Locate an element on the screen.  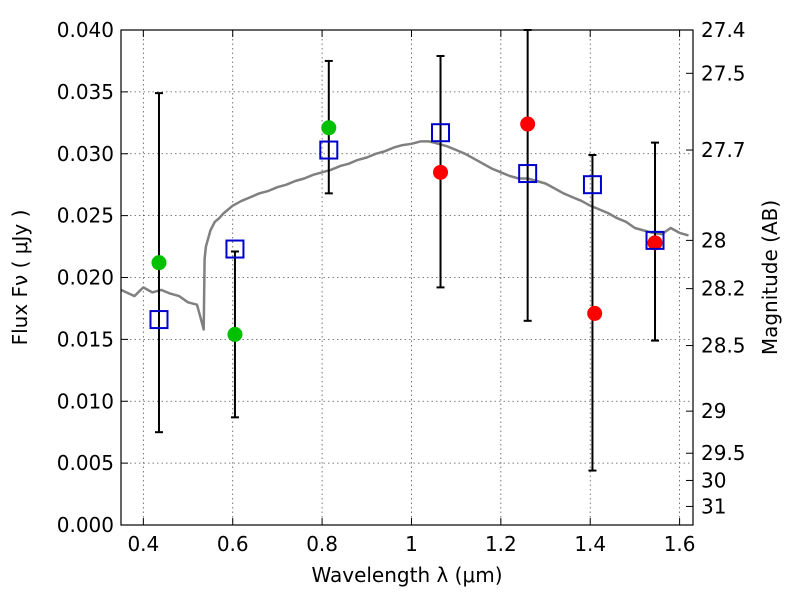
x-tick-label: 0.6 is located at coordinates (233, 544).